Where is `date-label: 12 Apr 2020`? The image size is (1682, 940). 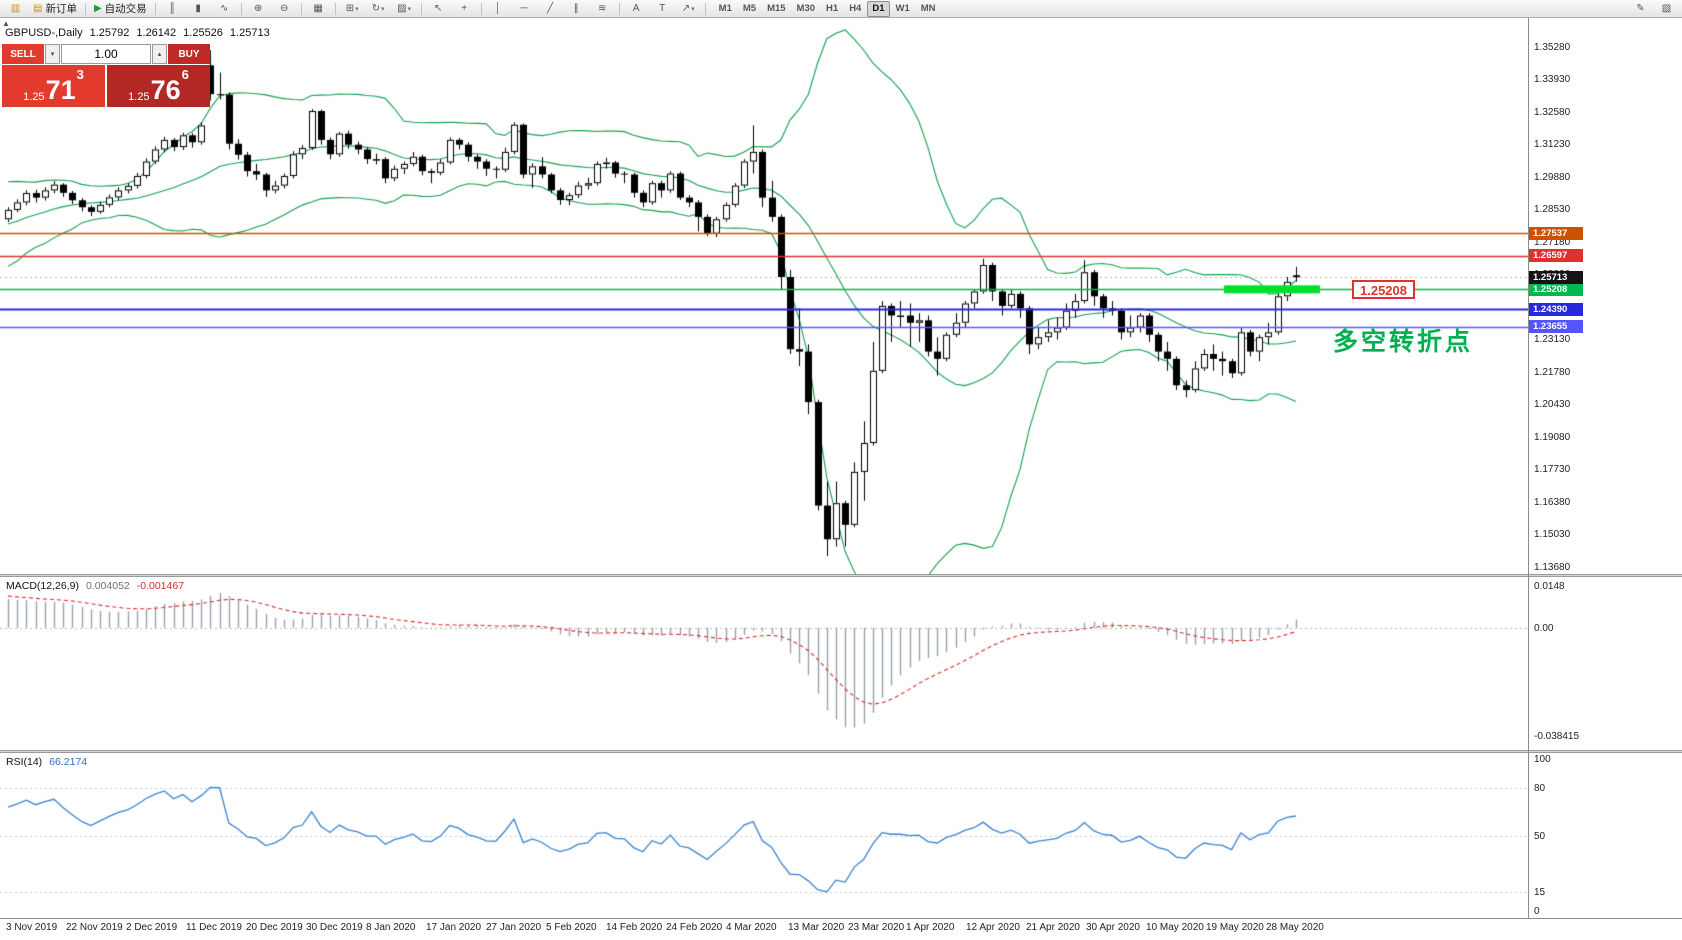 date-label: 12 Apr 2020 is located at coordinates (993, 927).